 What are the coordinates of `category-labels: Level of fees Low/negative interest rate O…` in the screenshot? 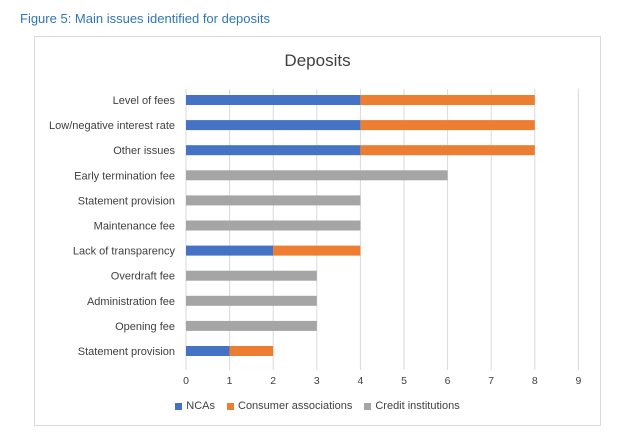 It's located at (112, 226).